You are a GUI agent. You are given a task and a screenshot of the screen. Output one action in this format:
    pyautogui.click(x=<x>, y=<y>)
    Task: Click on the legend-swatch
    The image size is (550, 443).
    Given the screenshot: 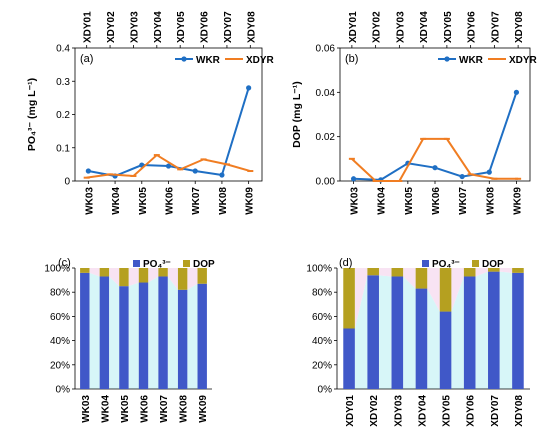 What is the action you would take?
    pyautogui.click(x=475, y=263)
    